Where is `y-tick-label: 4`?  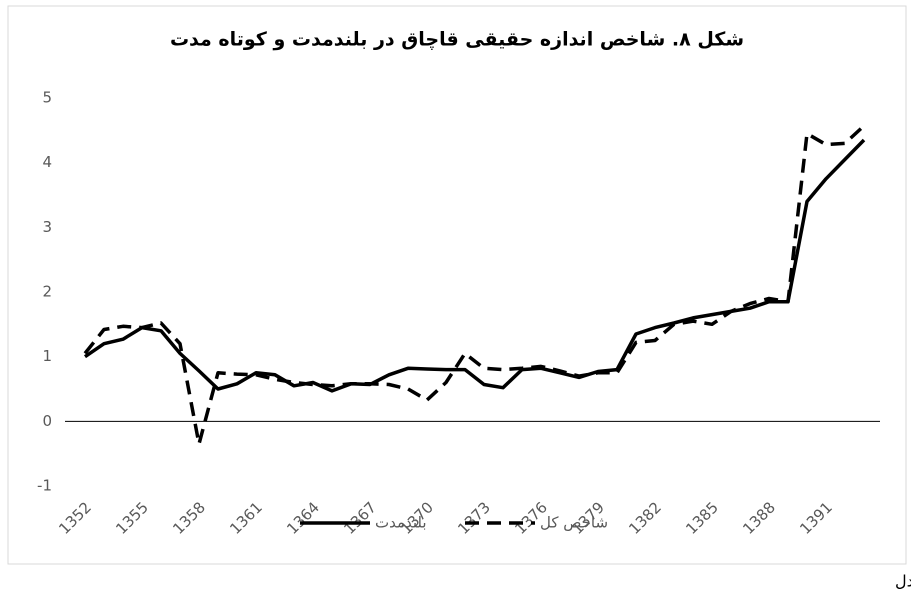 y-tick-label: 4 is located at coordinates (47, 162).